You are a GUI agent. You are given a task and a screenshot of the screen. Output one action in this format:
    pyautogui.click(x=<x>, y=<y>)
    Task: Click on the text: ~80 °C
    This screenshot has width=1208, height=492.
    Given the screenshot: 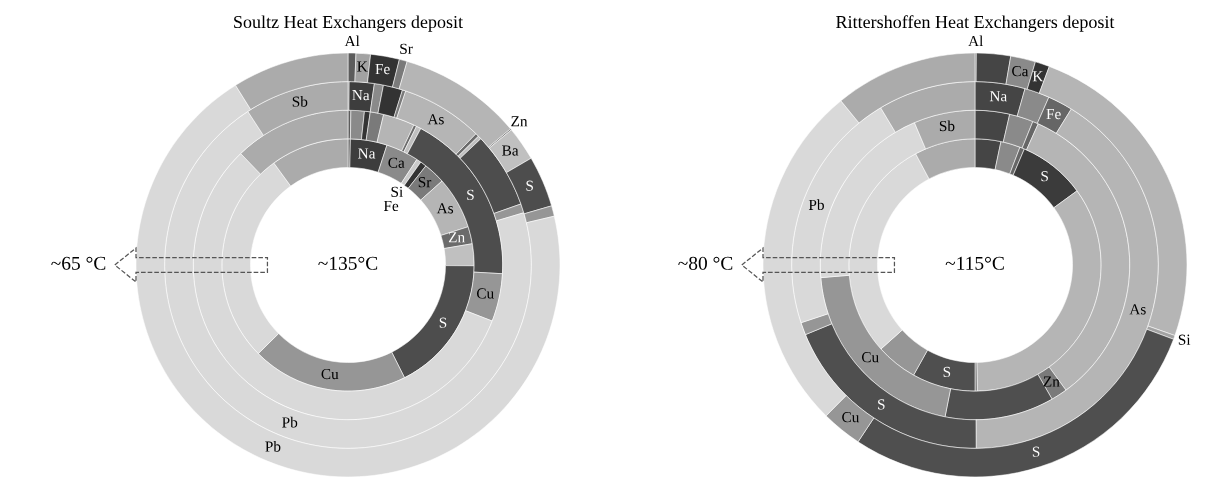 What is the action you would take?
    pyautogui.click(x=705, y=263)
    